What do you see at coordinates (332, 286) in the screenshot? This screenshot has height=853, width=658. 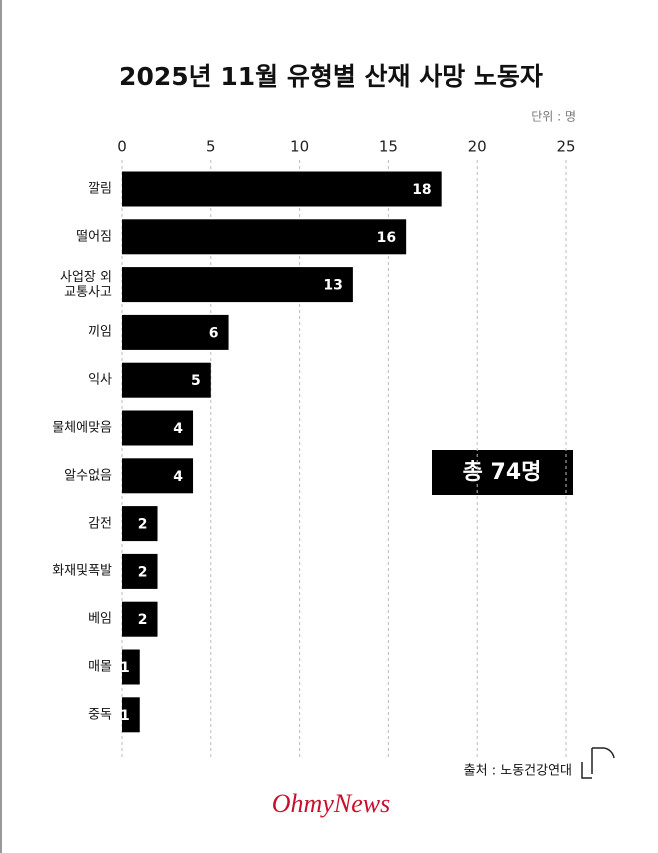 I see `value-label: 13` at bounding box center [332, 286].